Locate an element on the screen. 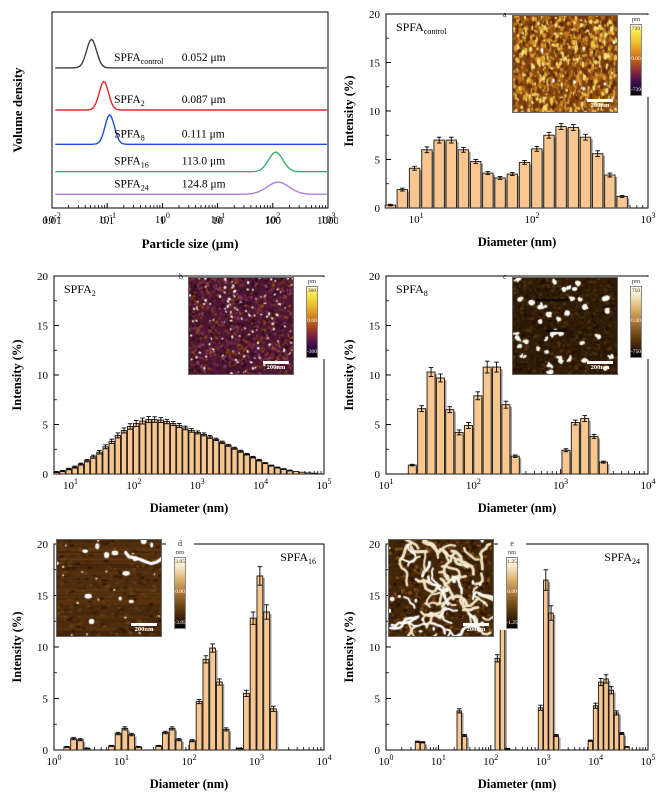 This screenshot has width=664, height=797. afm-inset: 200nm e nm 1.25 0.00 -1.25 is located at coordinates (457, 588).